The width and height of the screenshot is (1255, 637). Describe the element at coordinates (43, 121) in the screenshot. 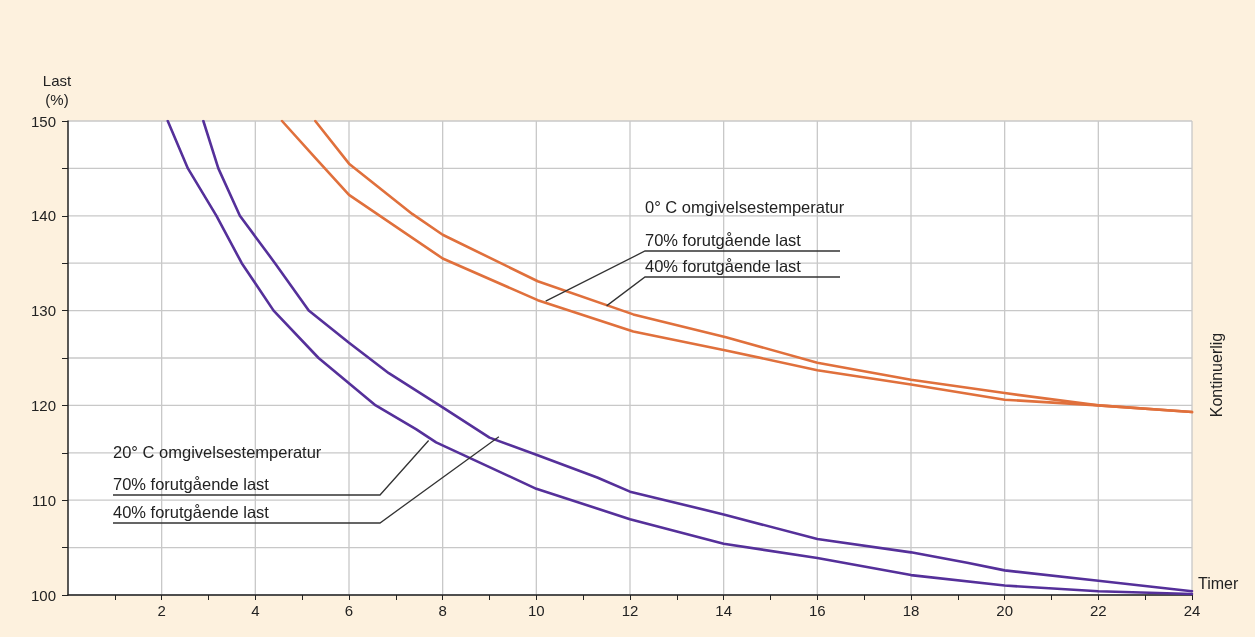

I see `y-tick-label: 150` at that location.